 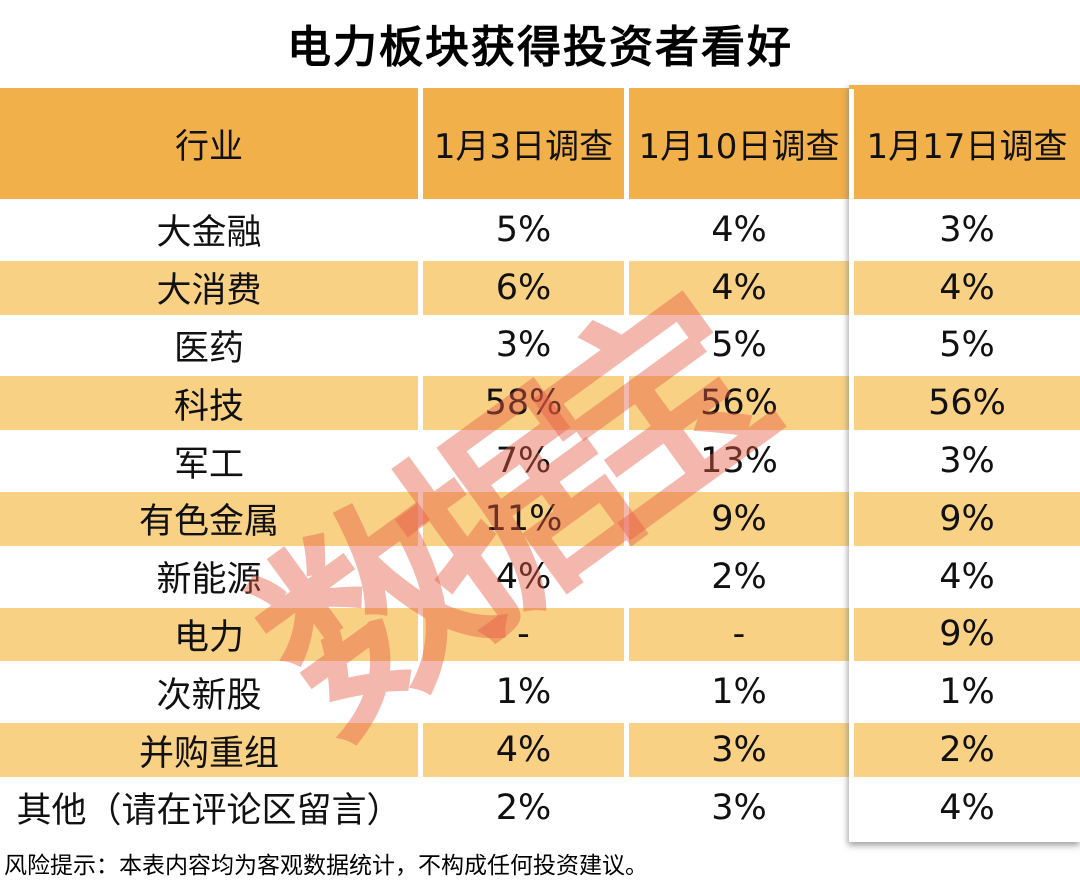 I want to click on industry-cell: 大消费, so click(x=209, y=287).